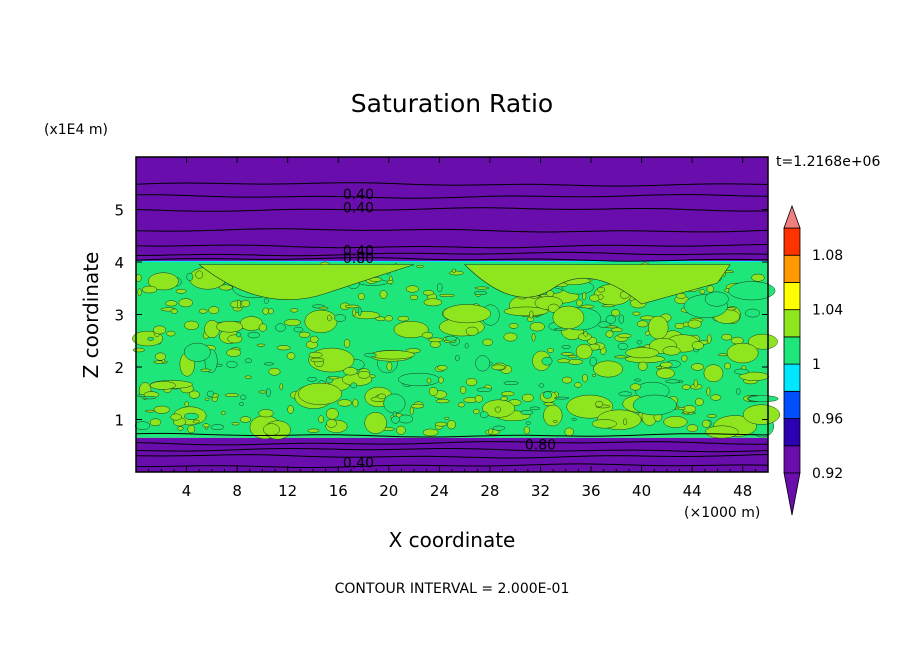  What do you see at coordinates (742, 491) in the screenshot?
I see `x-tick-label: 48` at bounding box center [742, 491].